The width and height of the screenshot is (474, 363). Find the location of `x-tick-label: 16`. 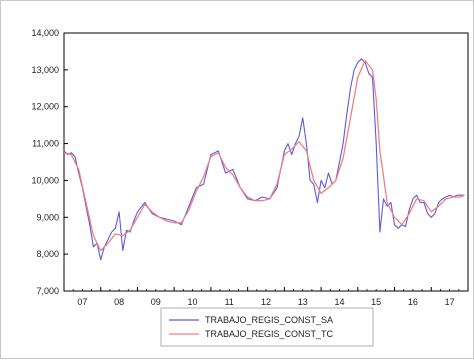

x-tick-label: 16 is located at coordinates (413, 302).